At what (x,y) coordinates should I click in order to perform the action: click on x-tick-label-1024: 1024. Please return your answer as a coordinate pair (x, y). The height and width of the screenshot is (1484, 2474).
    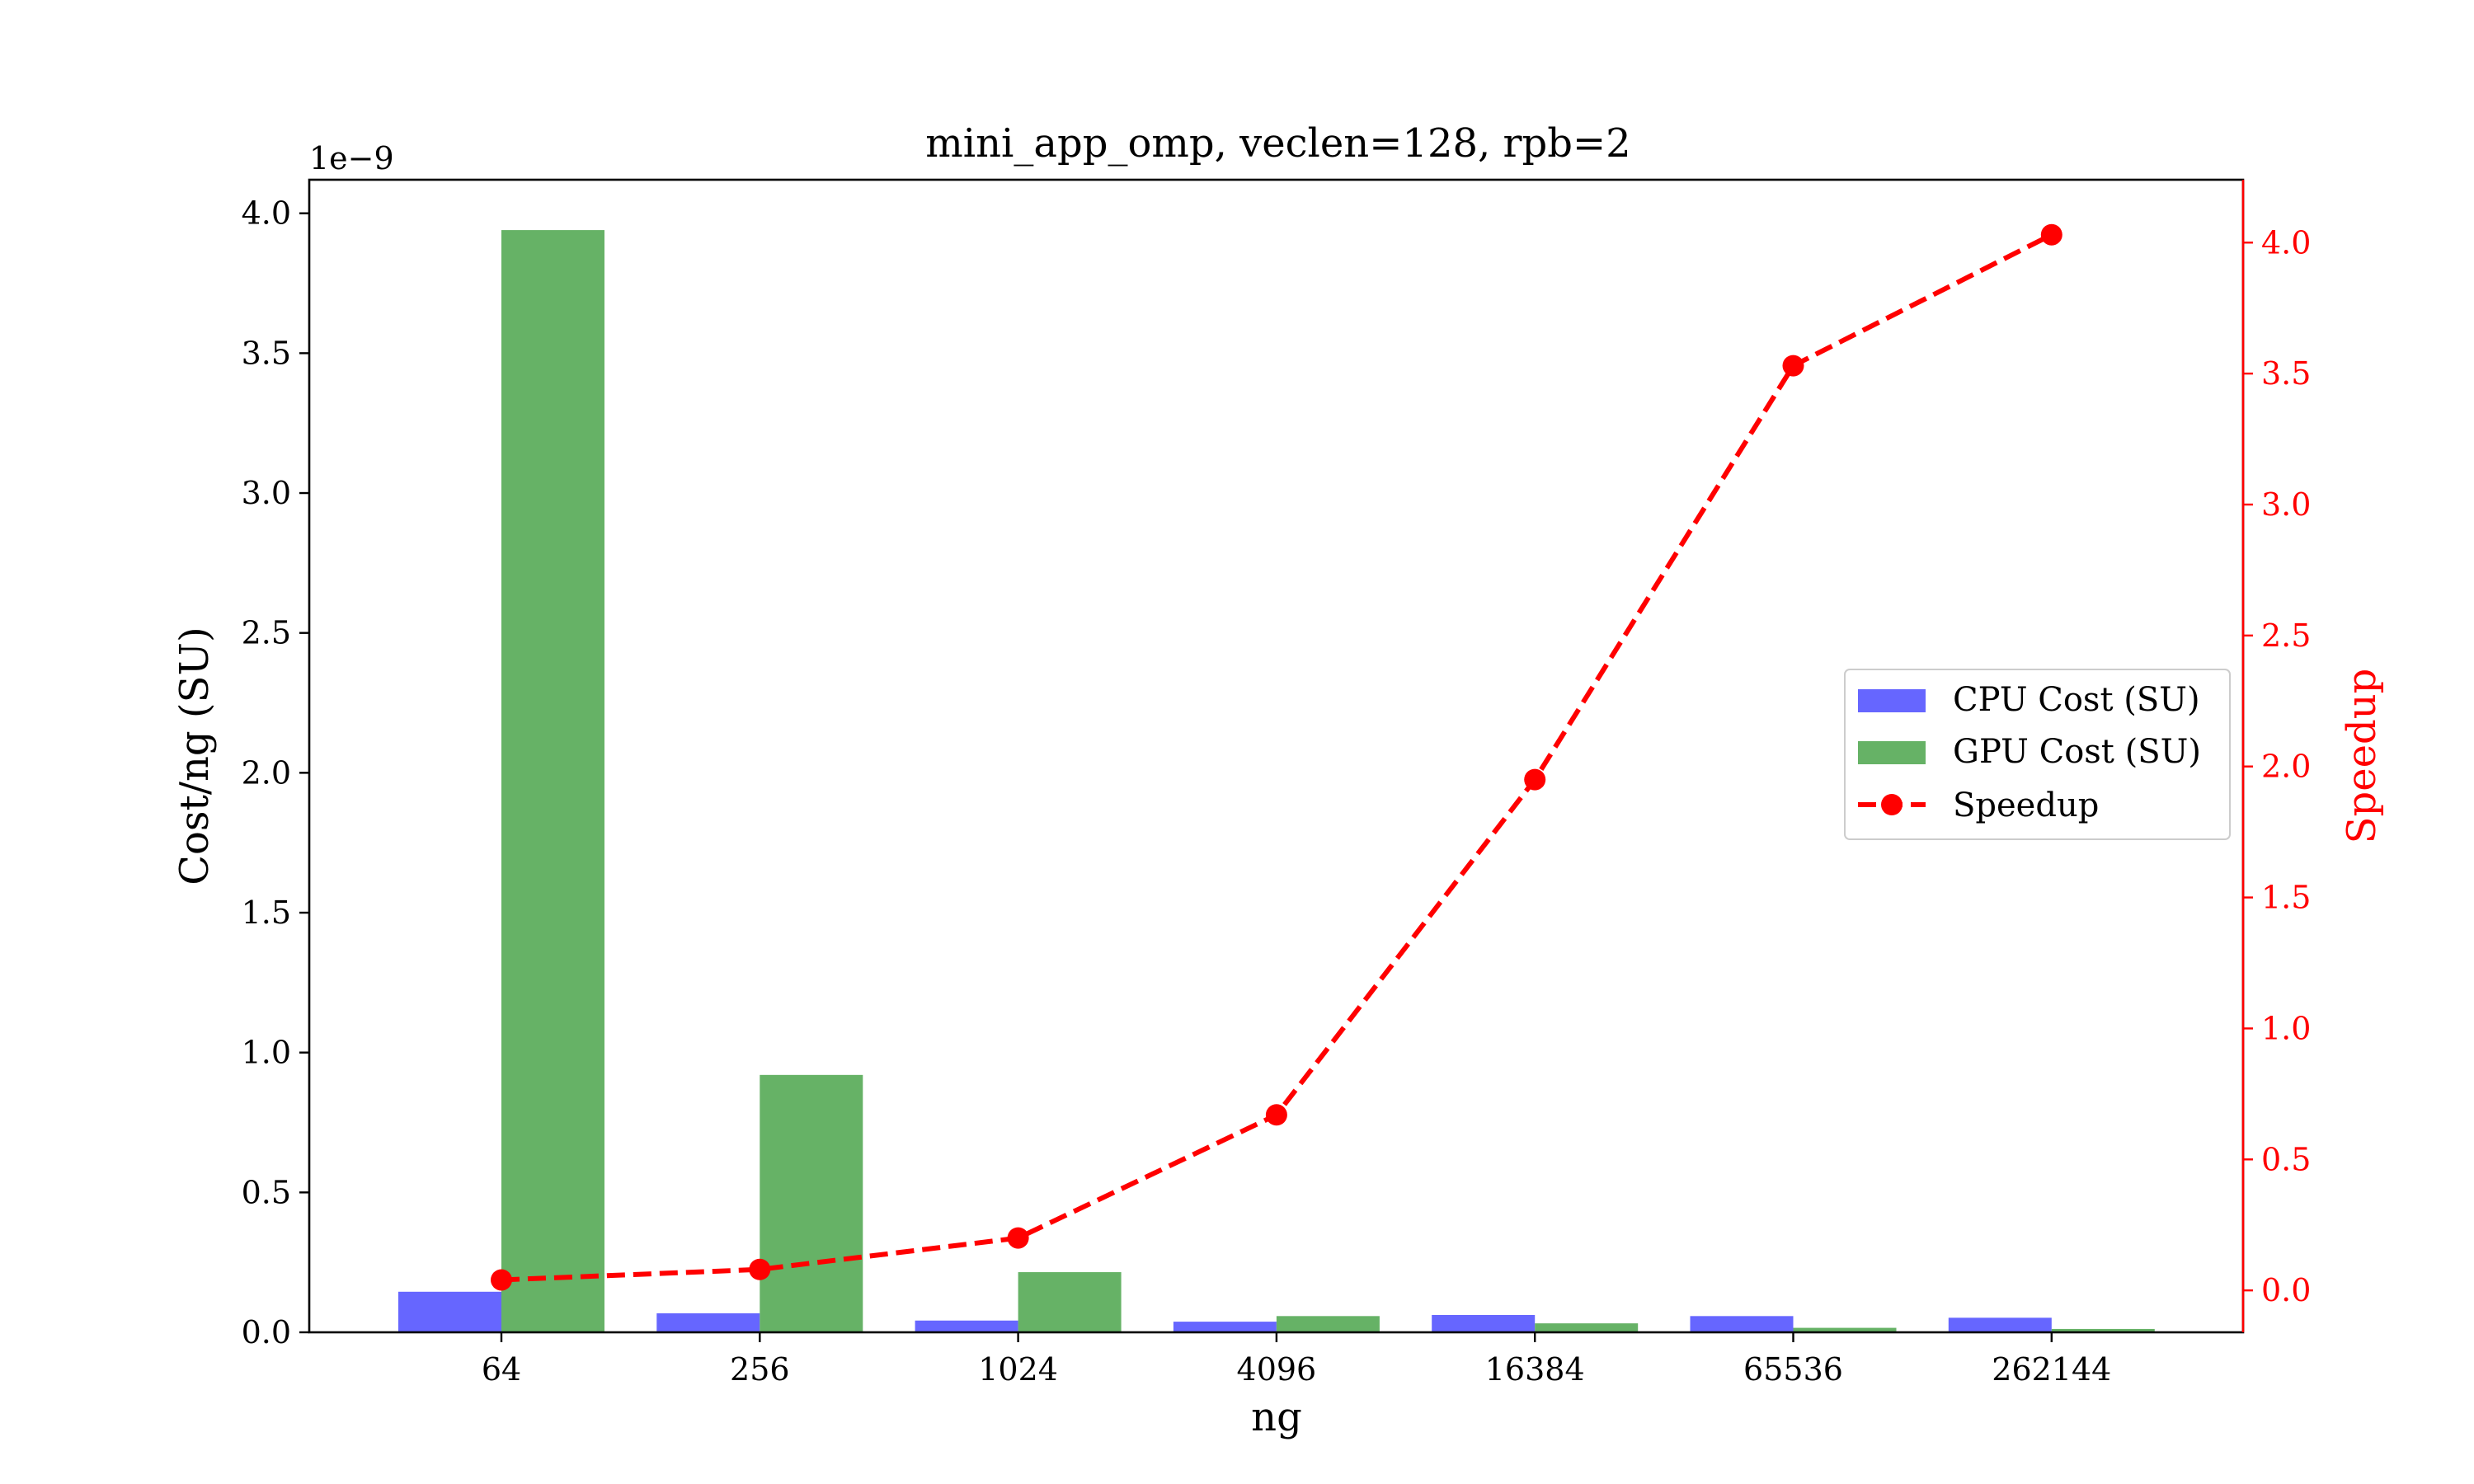
    Looking at the image, I should click on (1018, 1369).